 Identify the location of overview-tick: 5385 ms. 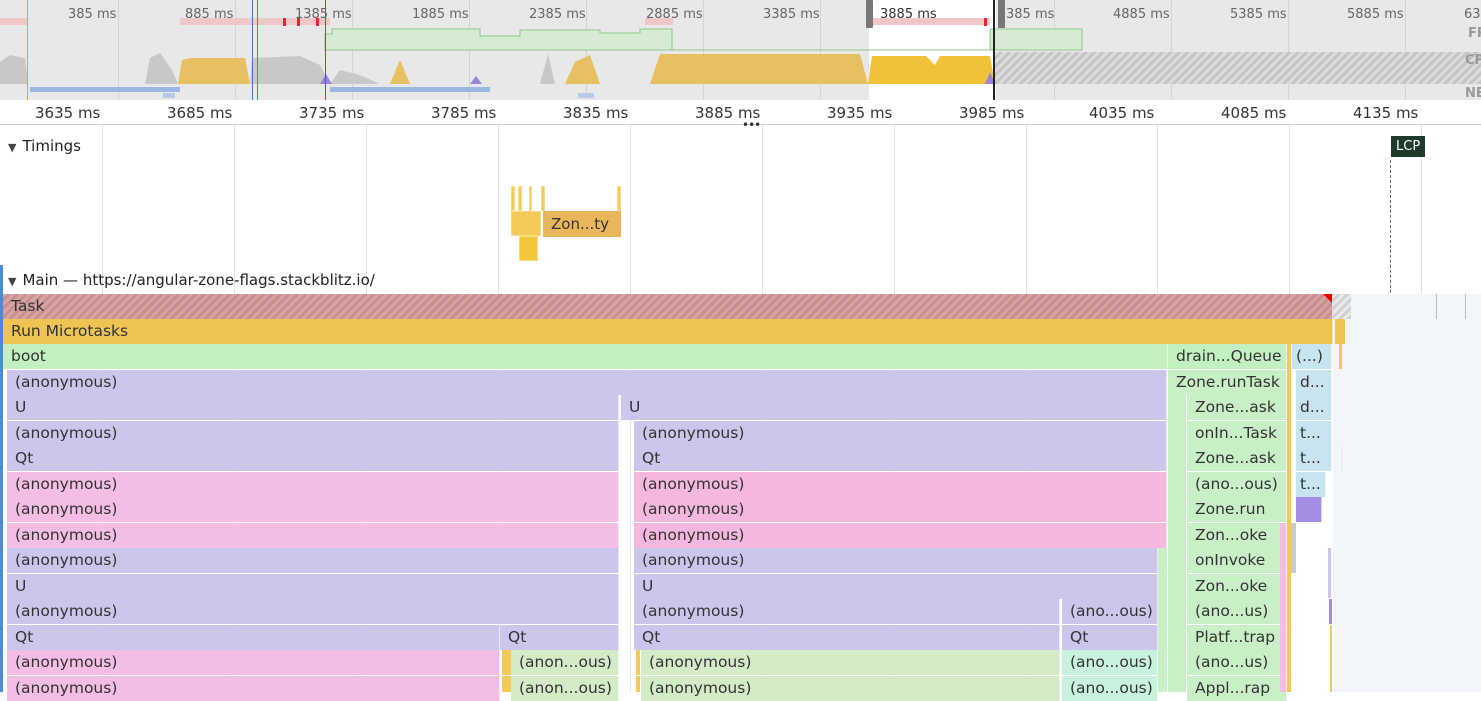
(1258, 14).